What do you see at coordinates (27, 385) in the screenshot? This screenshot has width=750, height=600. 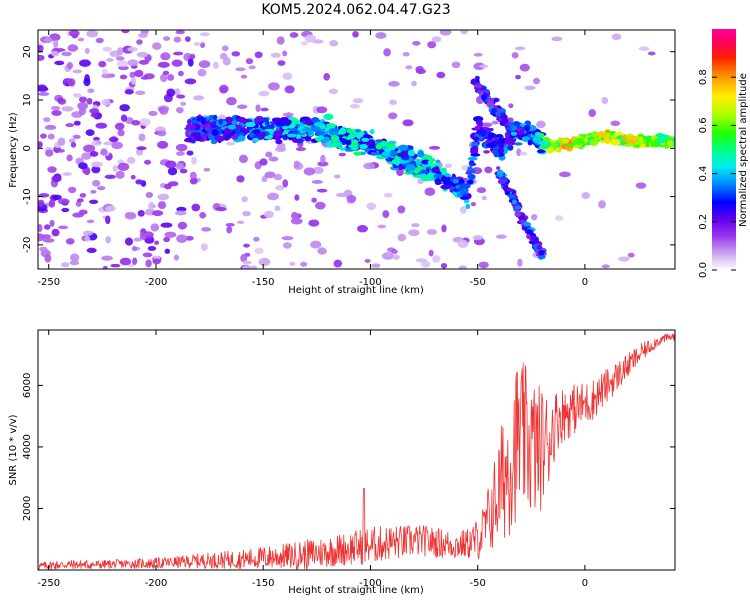 I see `bottom-y-tick-label: 6000` at bounding box center [27, 385].